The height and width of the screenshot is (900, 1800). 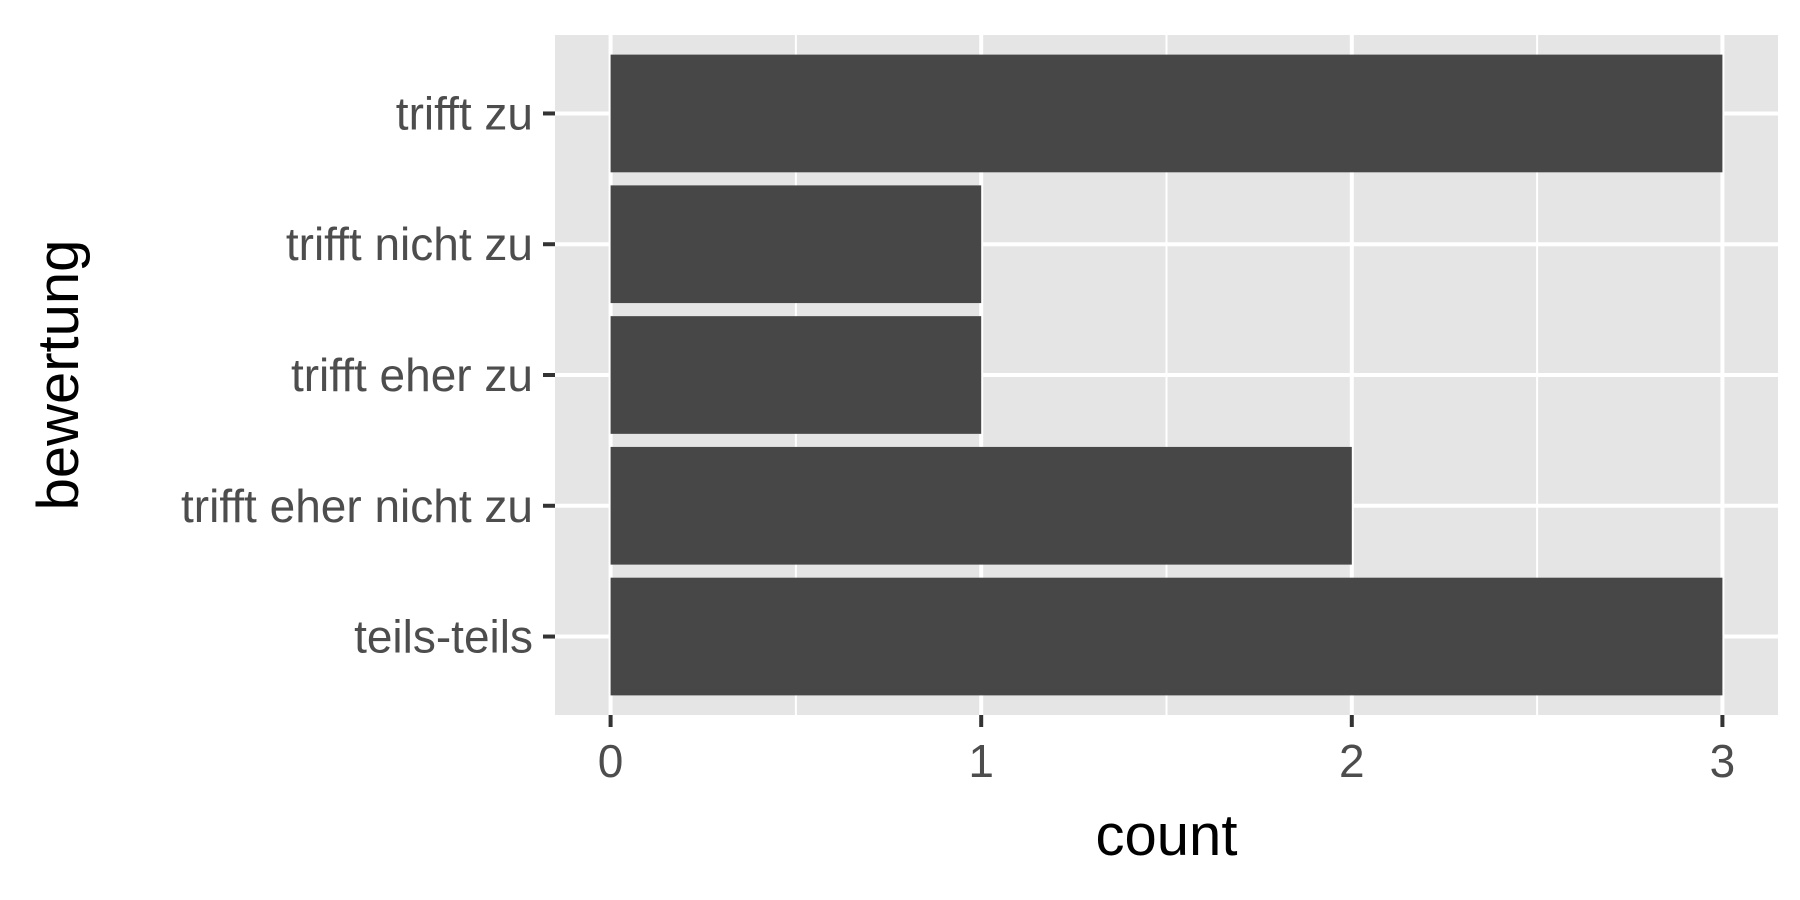 I want to click on y-tick-label: teils-teils, so click(x=443, y=637).